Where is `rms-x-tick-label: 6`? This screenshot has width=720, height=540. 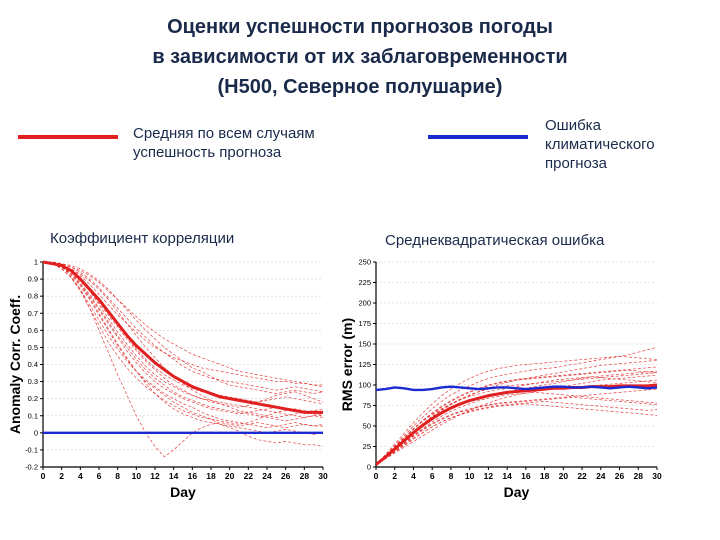
rms-x-tick-label: 6 is located at coordinates (432, 476).